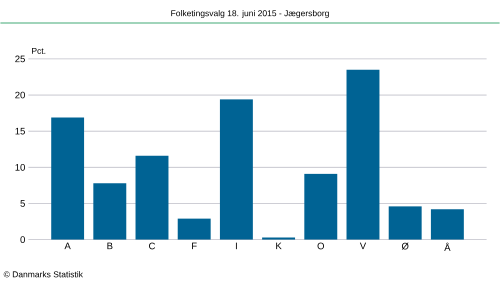 The width and height of the screenshot is (500, 282). Describe the element at coordinates (67, 246) in the screenshot. I see `x-tick-label: A` at that location.